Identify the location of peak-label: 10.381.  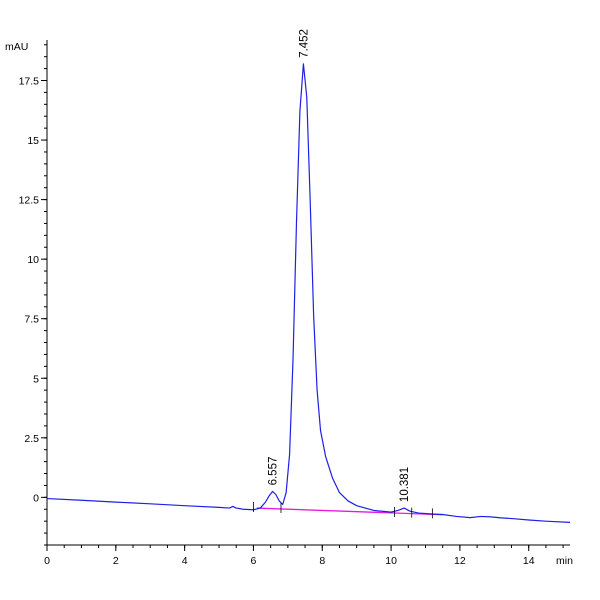
(405, 484).